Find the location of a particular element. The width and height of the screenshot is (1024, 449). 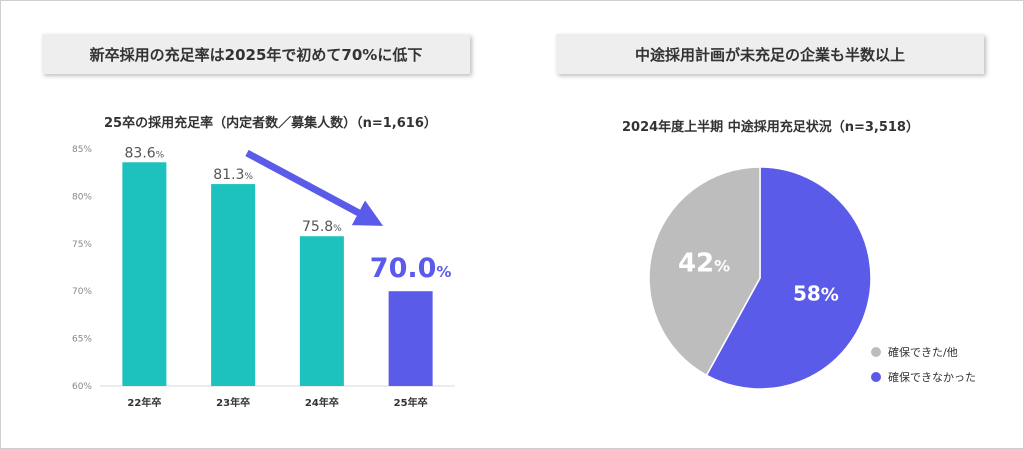

pie-slice-label: 42% is located at coordinates (704, 264).